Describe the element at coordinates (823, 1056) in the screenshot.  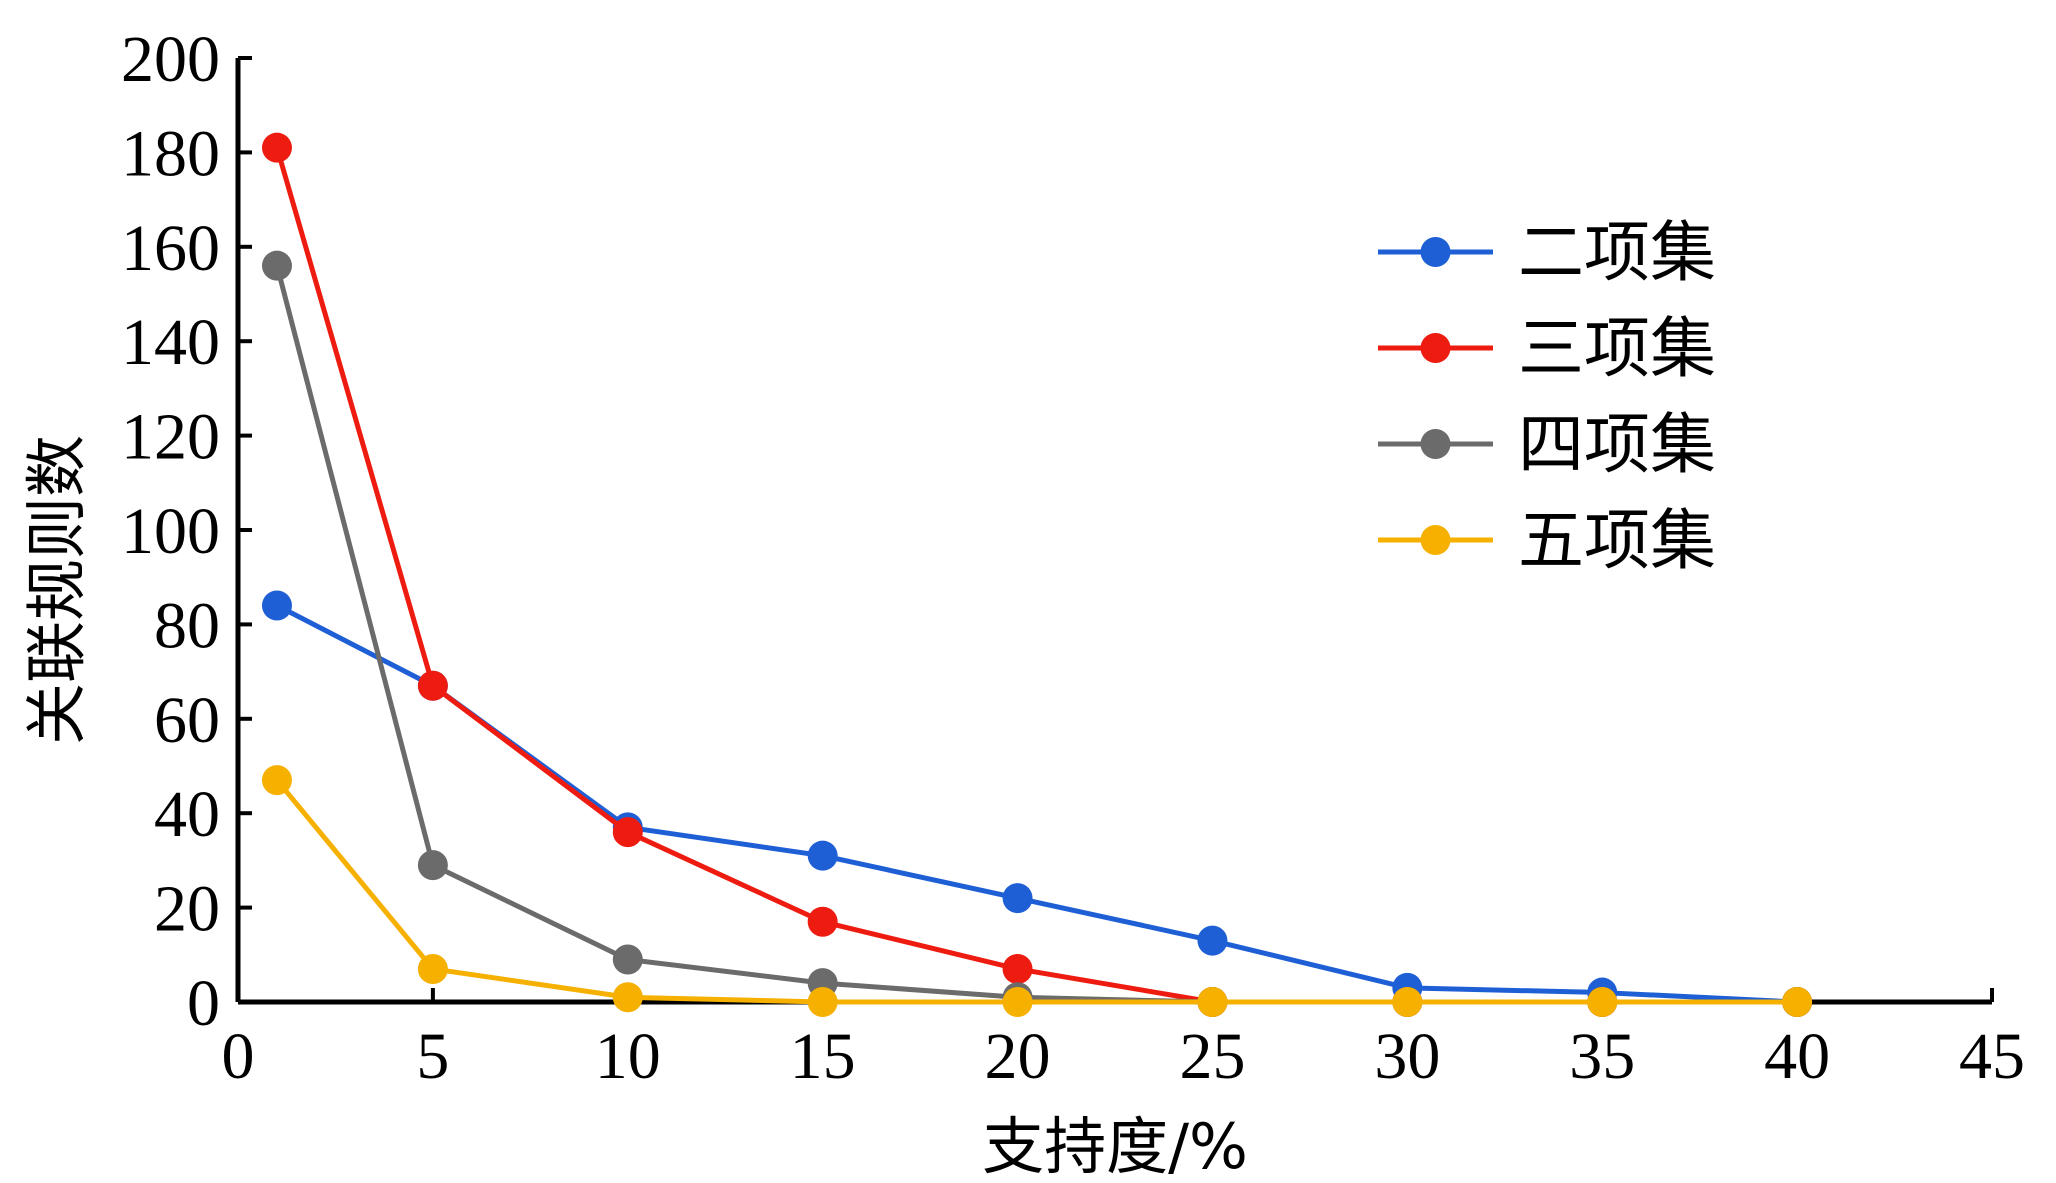
I see `x-tick-label: 15` at that location.